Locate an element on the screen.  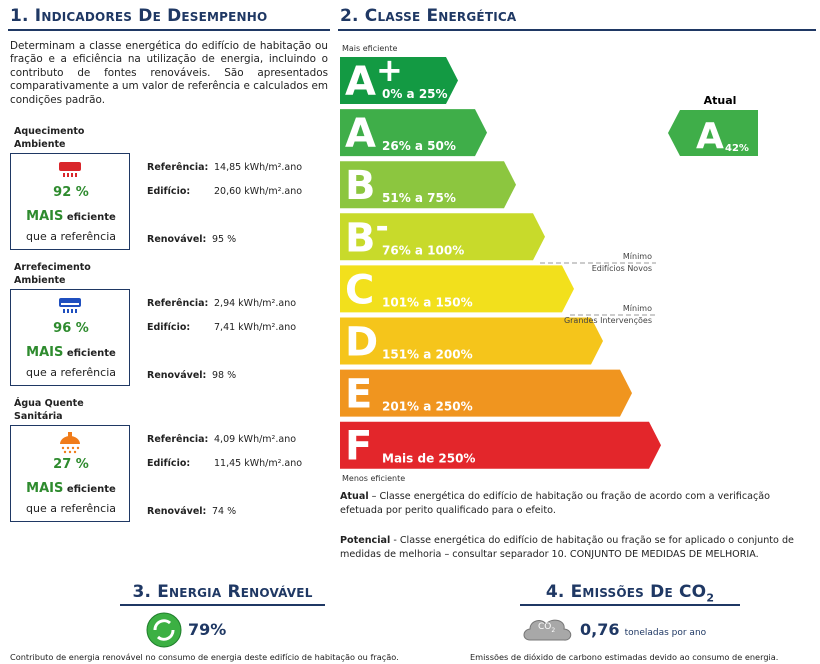
indicator-label: Arrefecimento Ambiente is located at coordinates (52, 274).